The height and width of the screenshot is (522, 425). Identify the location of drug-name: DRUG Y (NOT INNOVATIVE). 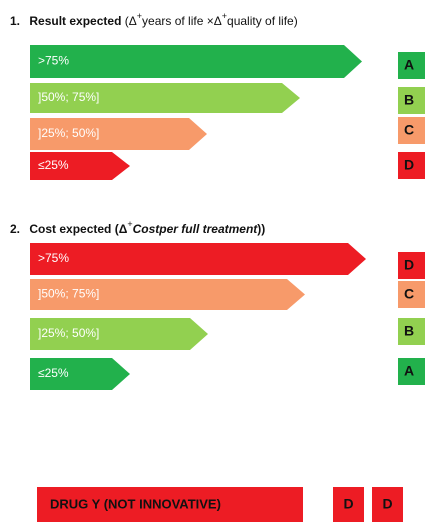
(135, 503).